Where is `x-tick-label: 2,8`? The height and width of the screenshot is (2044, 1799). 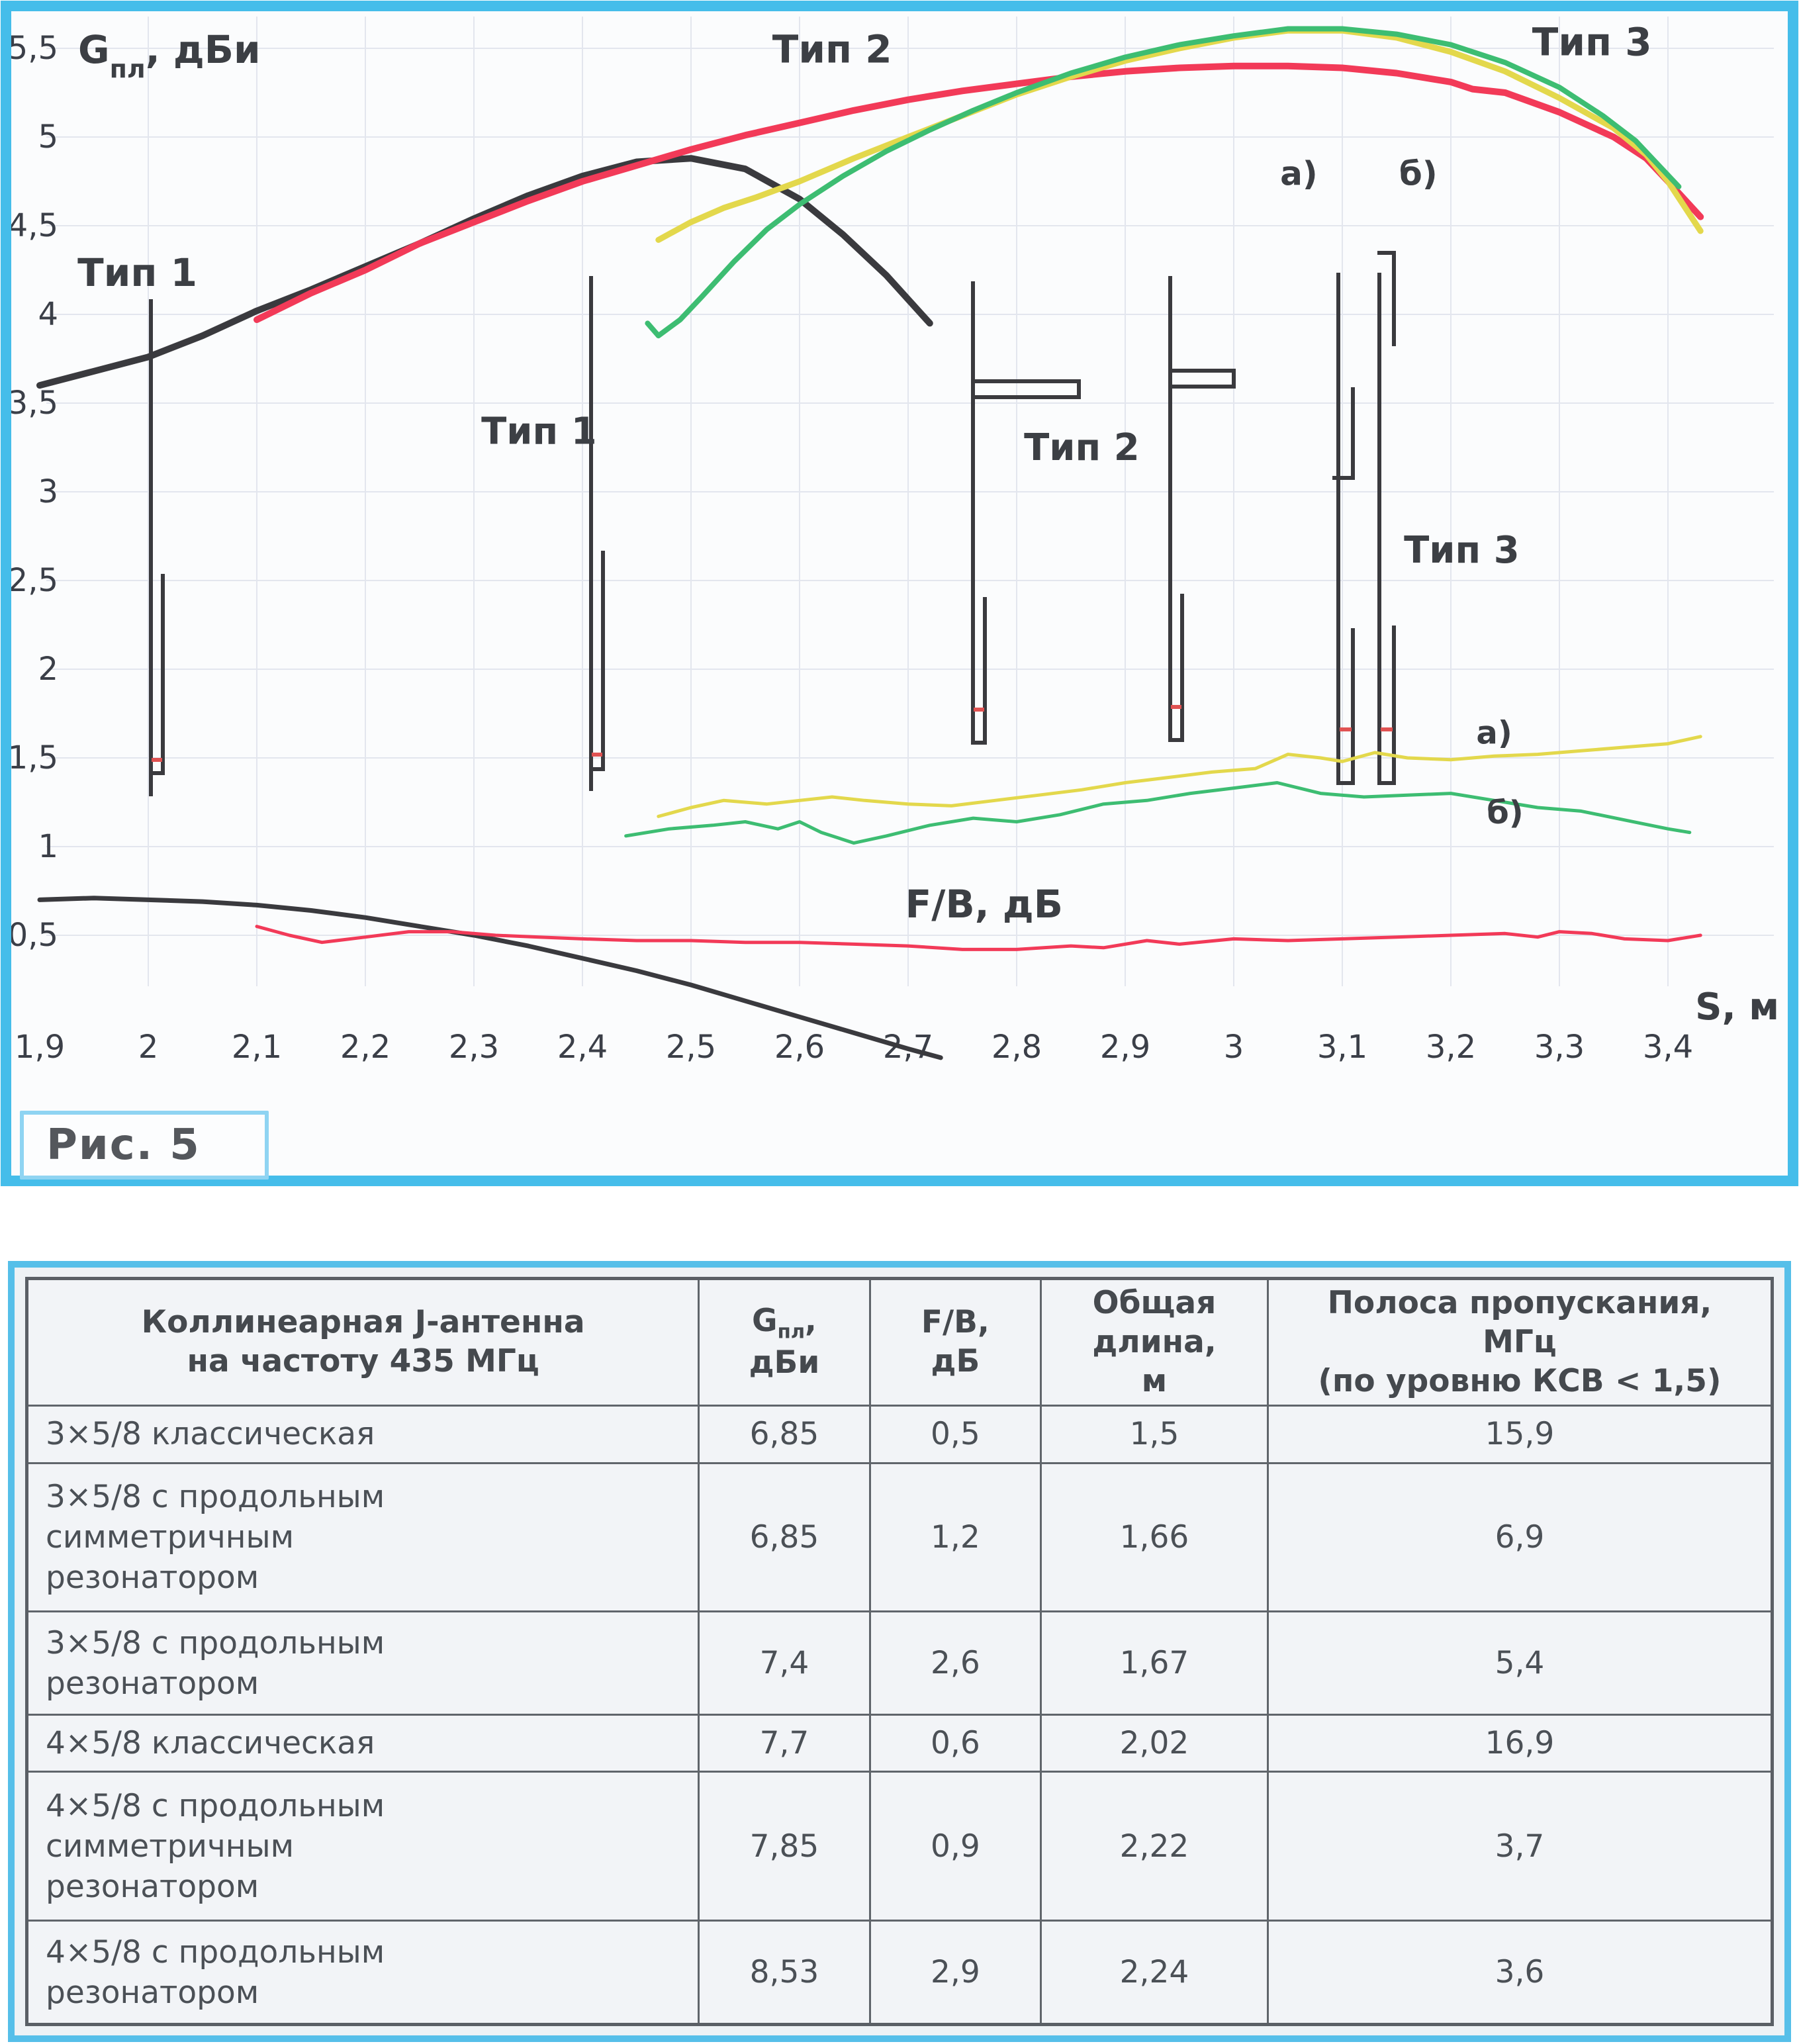
x-tick-label: 2,8 is located at coordinates (1017, 1047).